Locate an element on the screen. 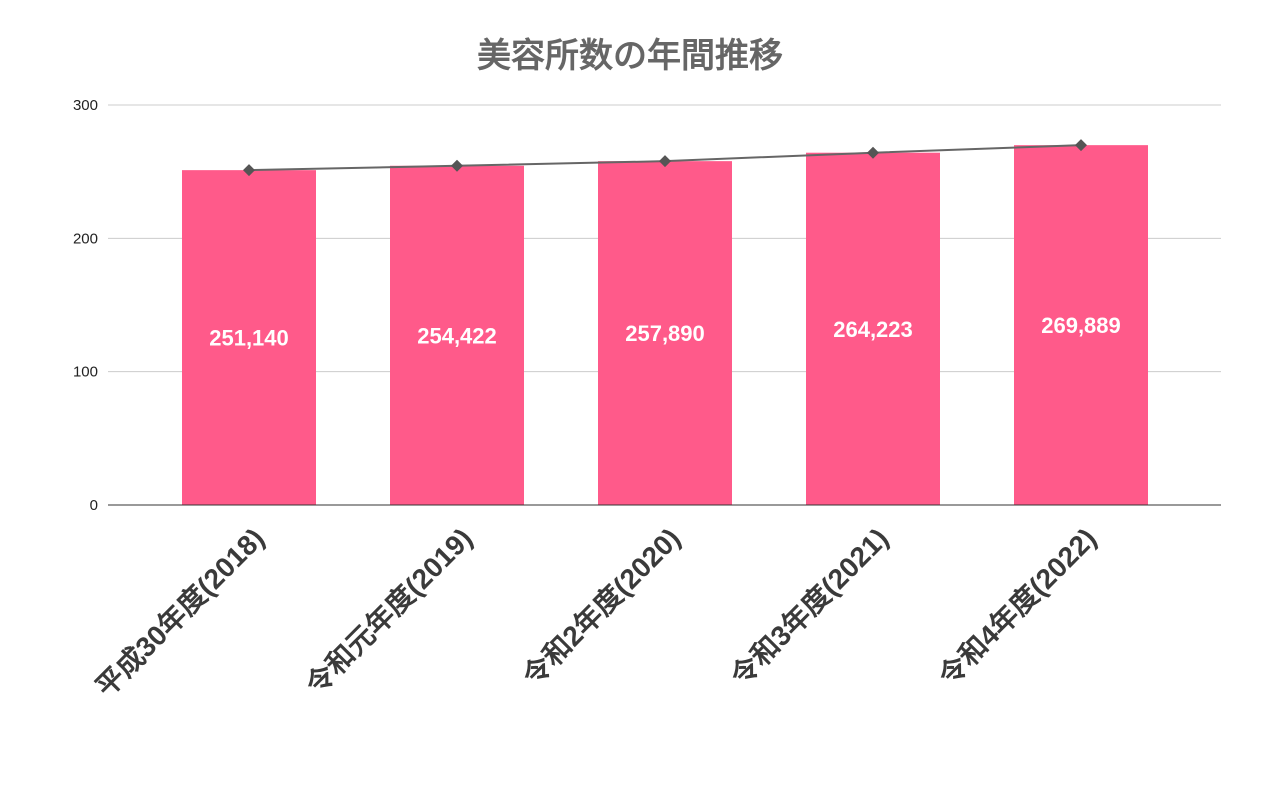  bar-data-label: 251,140 is located at coordinates (249, 338).